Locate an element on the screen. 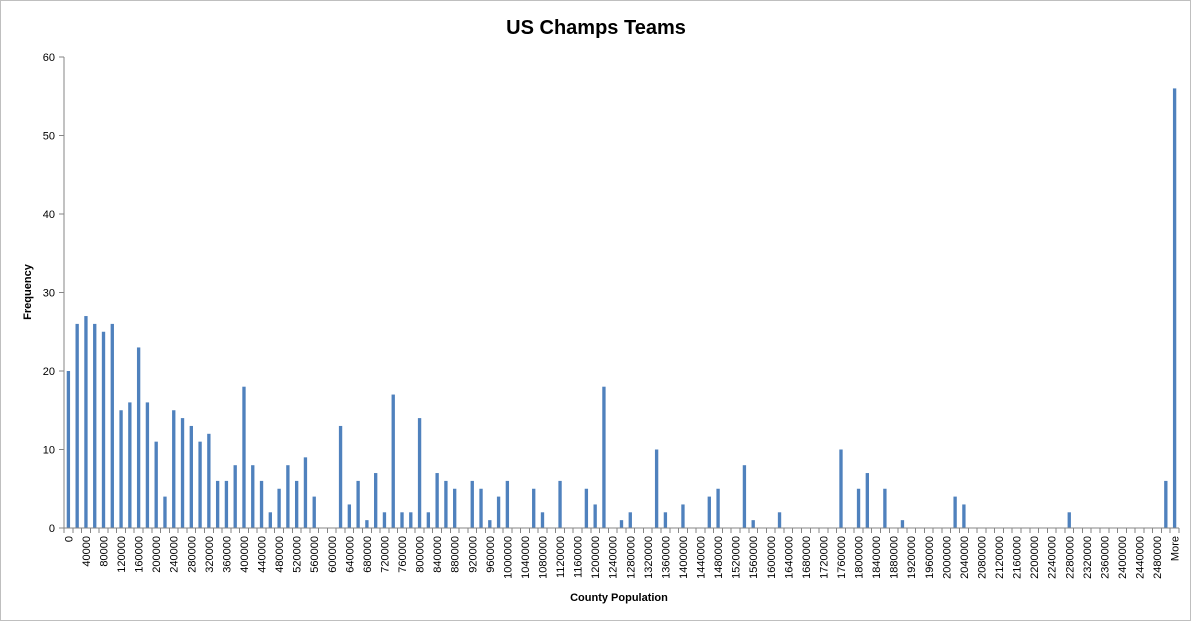  x-tick-label: 1480000 is located at coordinates (719, 557).